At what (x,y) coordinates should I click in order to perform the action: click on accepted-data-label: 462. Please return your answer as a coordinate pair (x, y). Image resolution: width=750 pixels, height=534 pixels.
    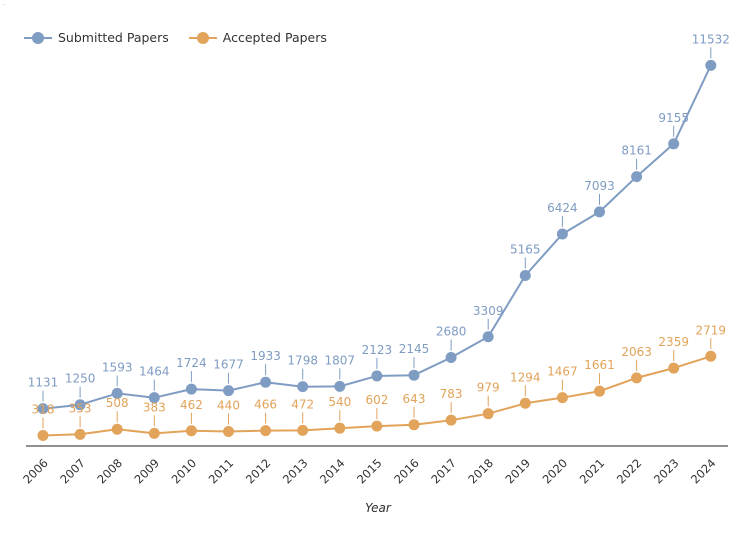
    Looking at the image, I should click on (191, 405).